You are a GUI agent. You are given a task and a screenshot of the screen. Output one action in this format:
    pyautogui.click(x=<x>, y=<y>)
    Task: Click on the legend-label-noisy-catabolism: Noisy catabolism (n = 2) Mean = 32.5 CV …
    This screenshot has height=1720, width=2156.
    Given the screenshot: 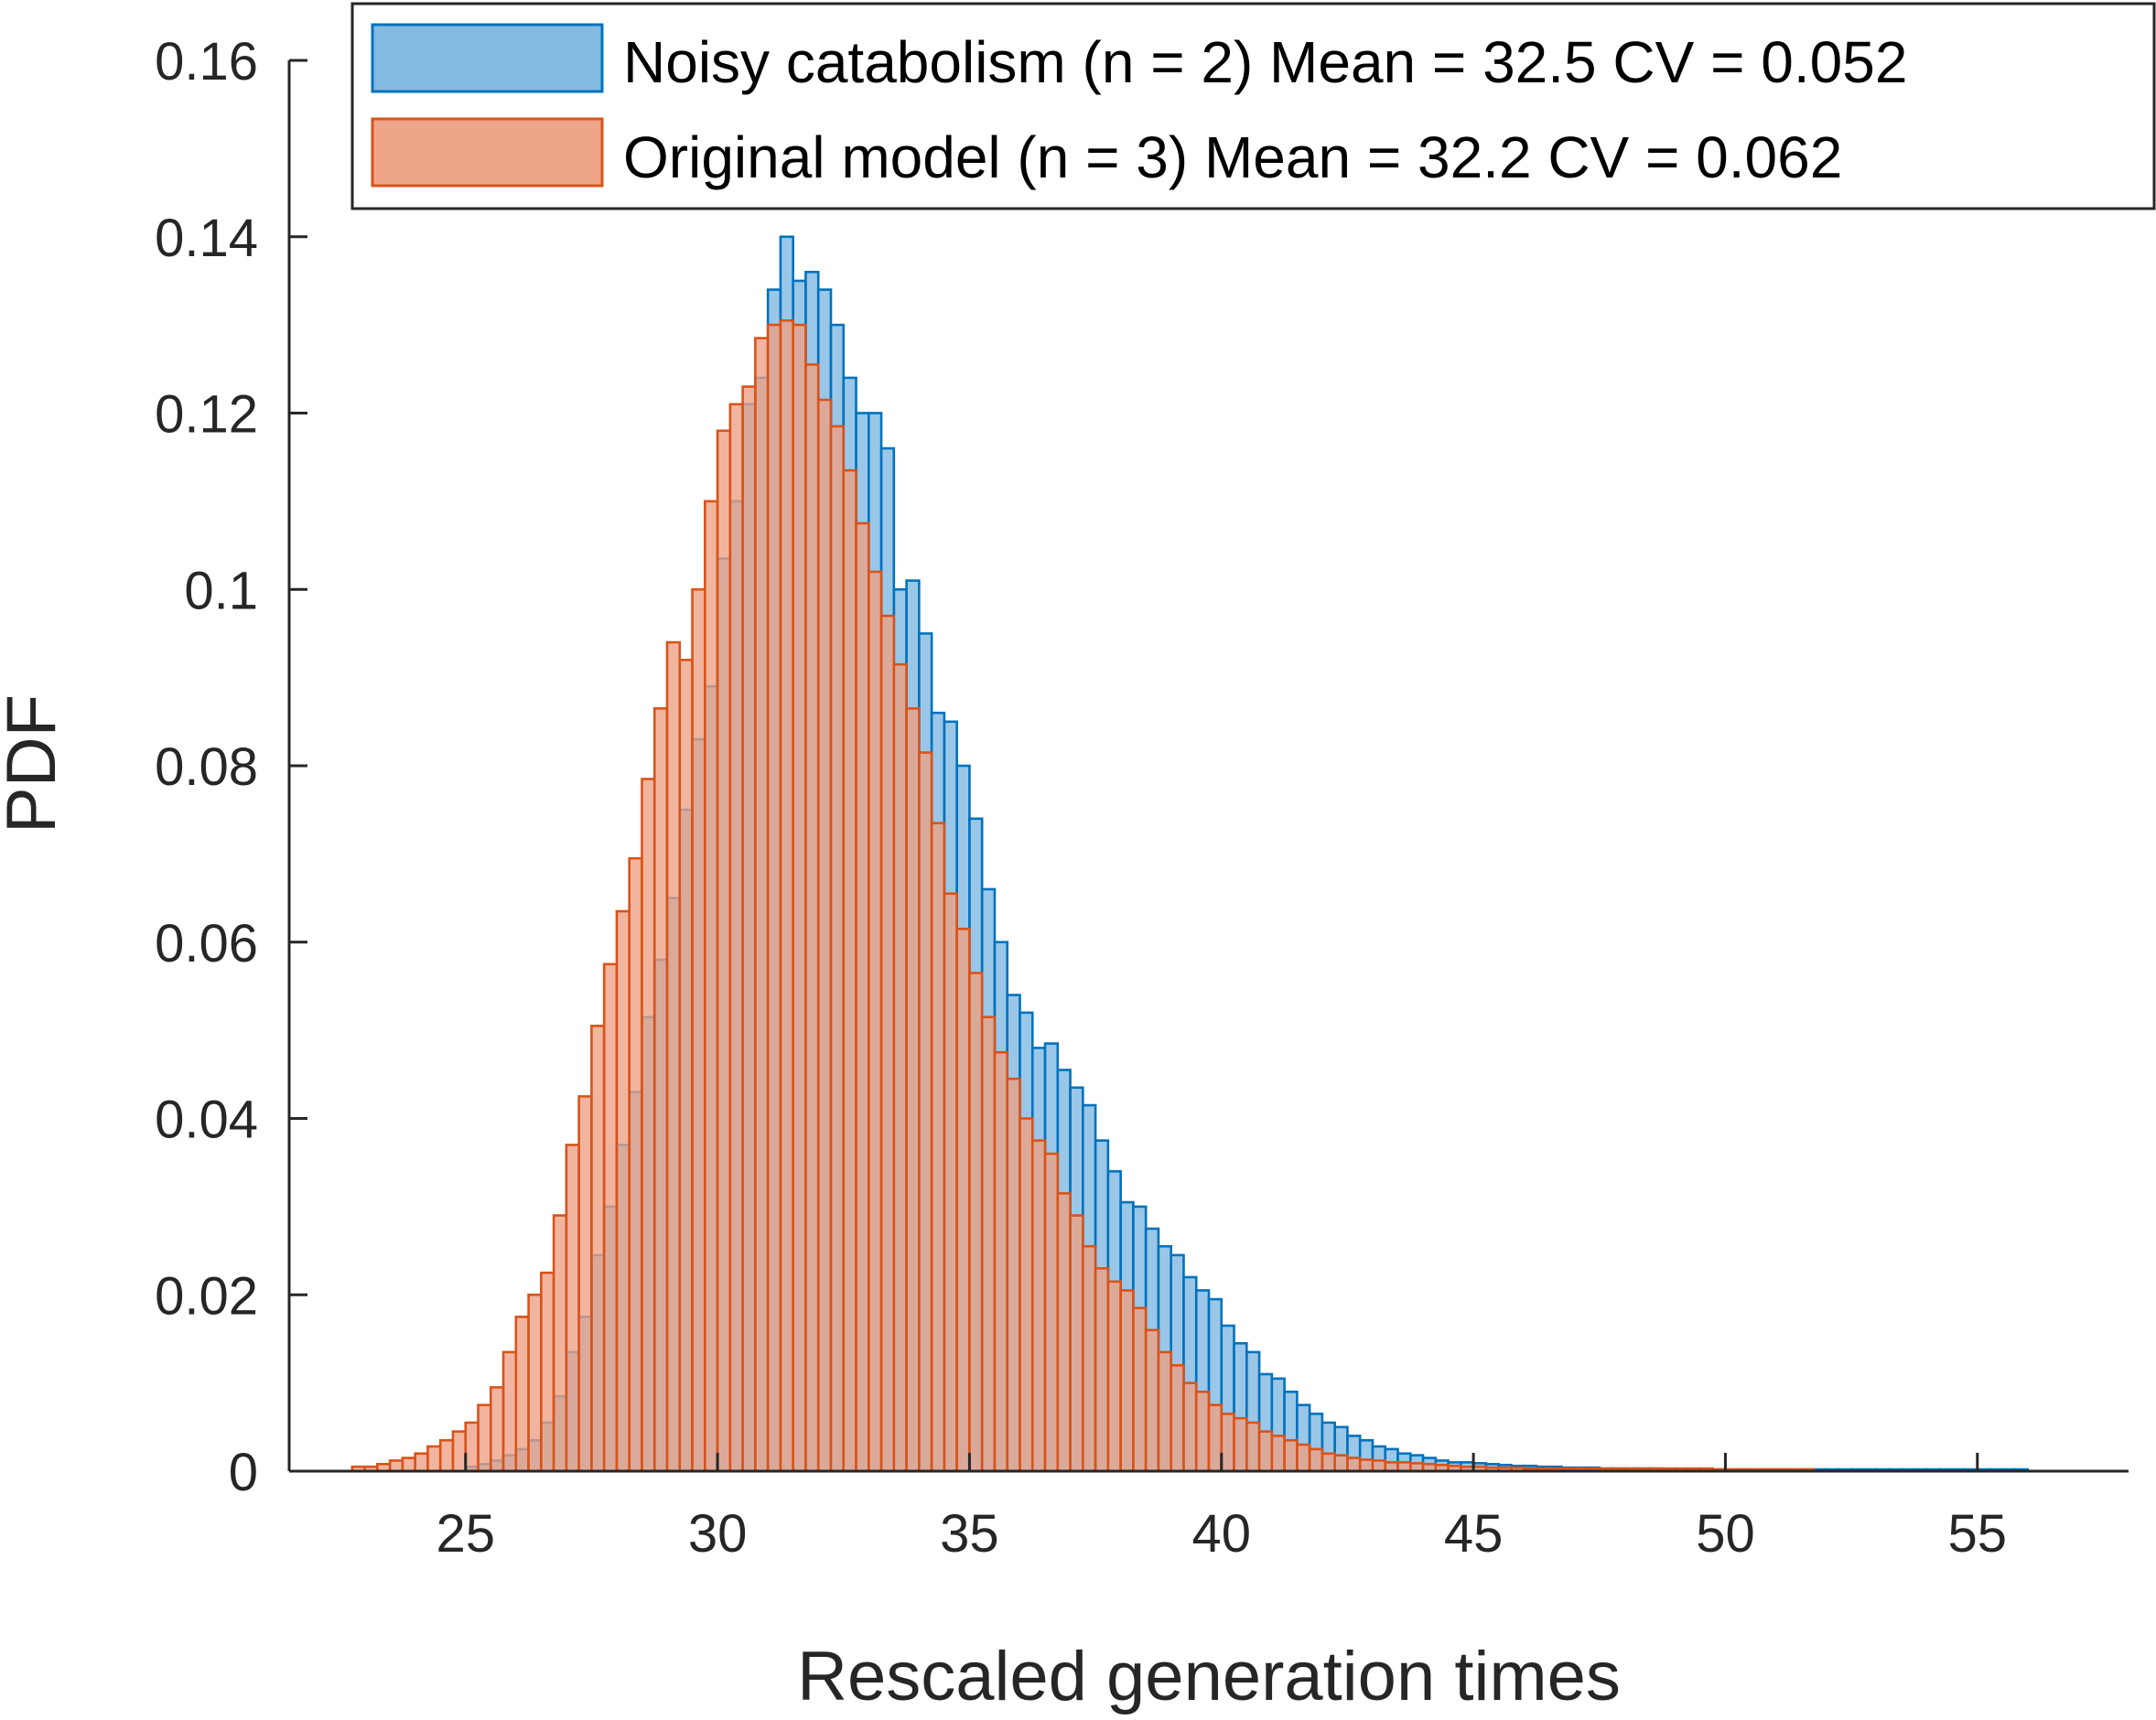 What is the action you would take?
    pyautogui.click(x=1265, y=62)
    